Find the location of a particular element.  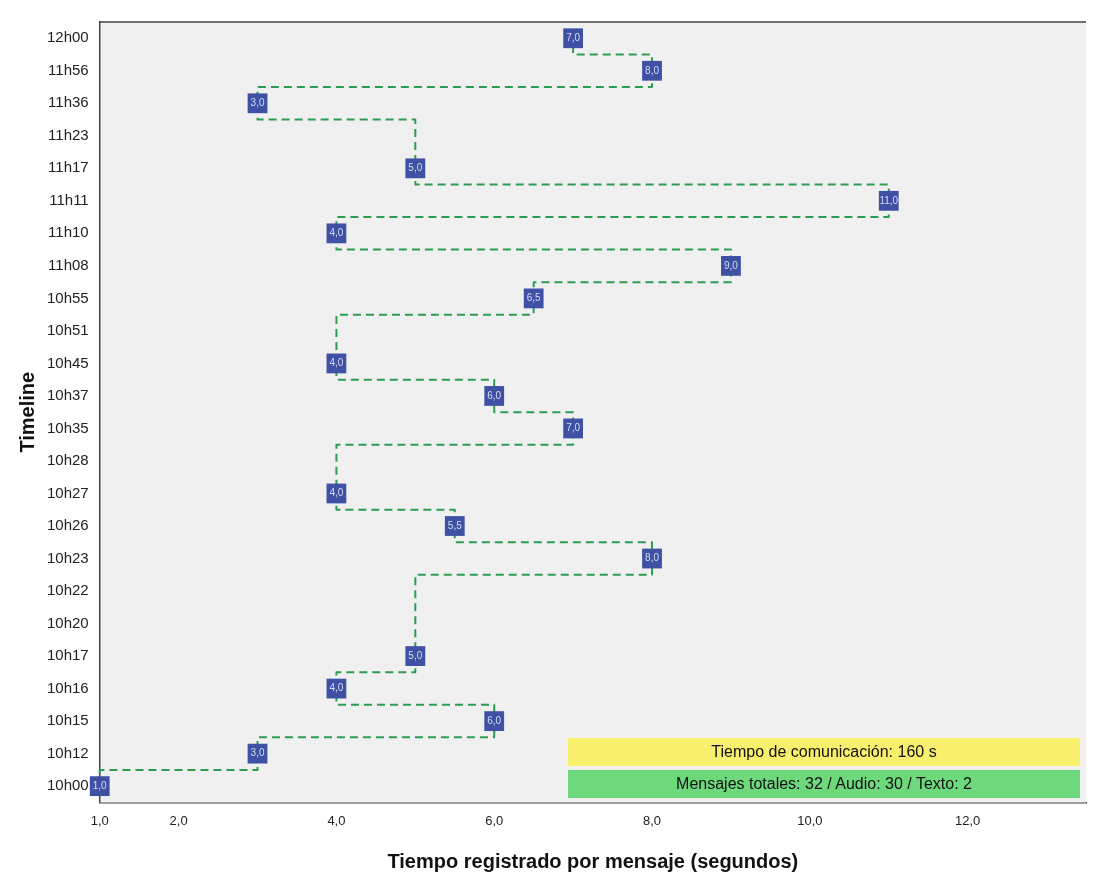

x-tick-label: 2,0 is located at coordinates (178, 820).